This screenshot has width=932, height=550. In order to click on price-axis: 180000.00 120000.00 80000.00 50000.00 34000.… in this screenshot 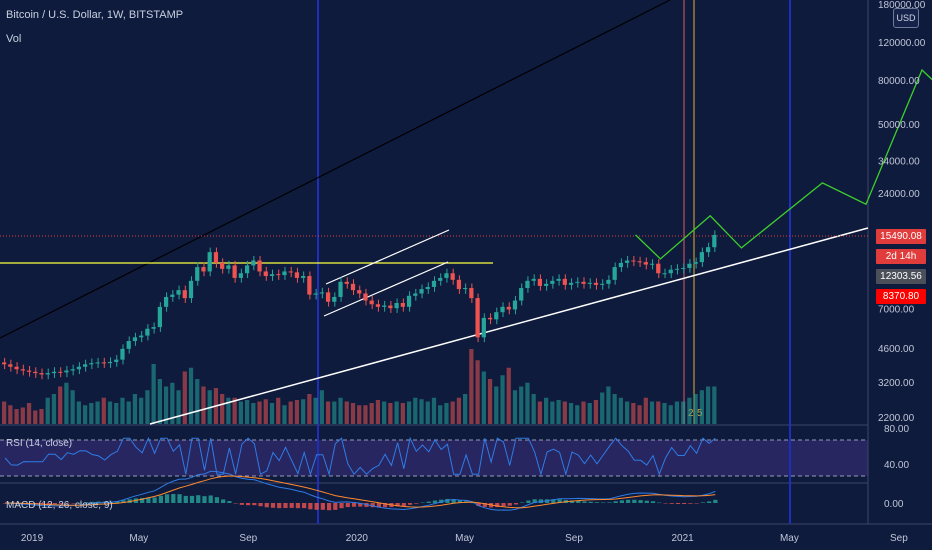, I will do `click(902, 212)`.